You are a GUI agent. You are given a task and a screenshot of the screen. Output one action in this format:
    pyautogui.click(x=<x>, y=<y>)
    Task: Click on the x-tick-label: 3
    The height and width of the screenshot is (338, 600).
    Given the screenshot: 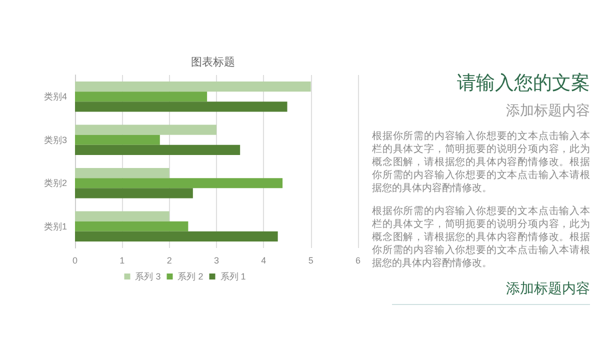 What is the action you would take?
    pyautogui.click(x=217, y=261)
    